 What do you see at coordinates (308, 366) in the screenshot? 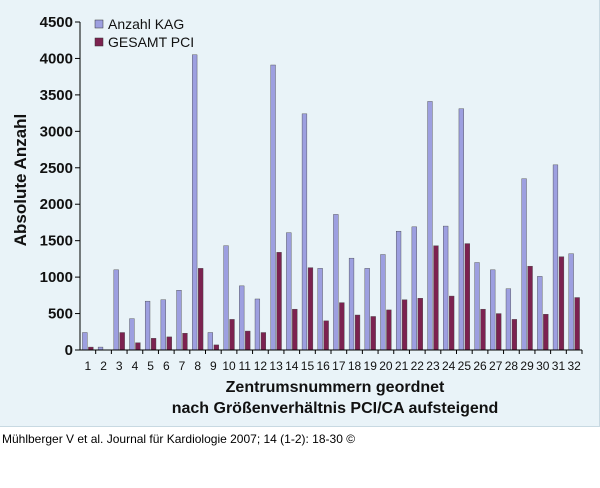
I see `x-tick-label-15: 15` at bounding box center [308, 366].